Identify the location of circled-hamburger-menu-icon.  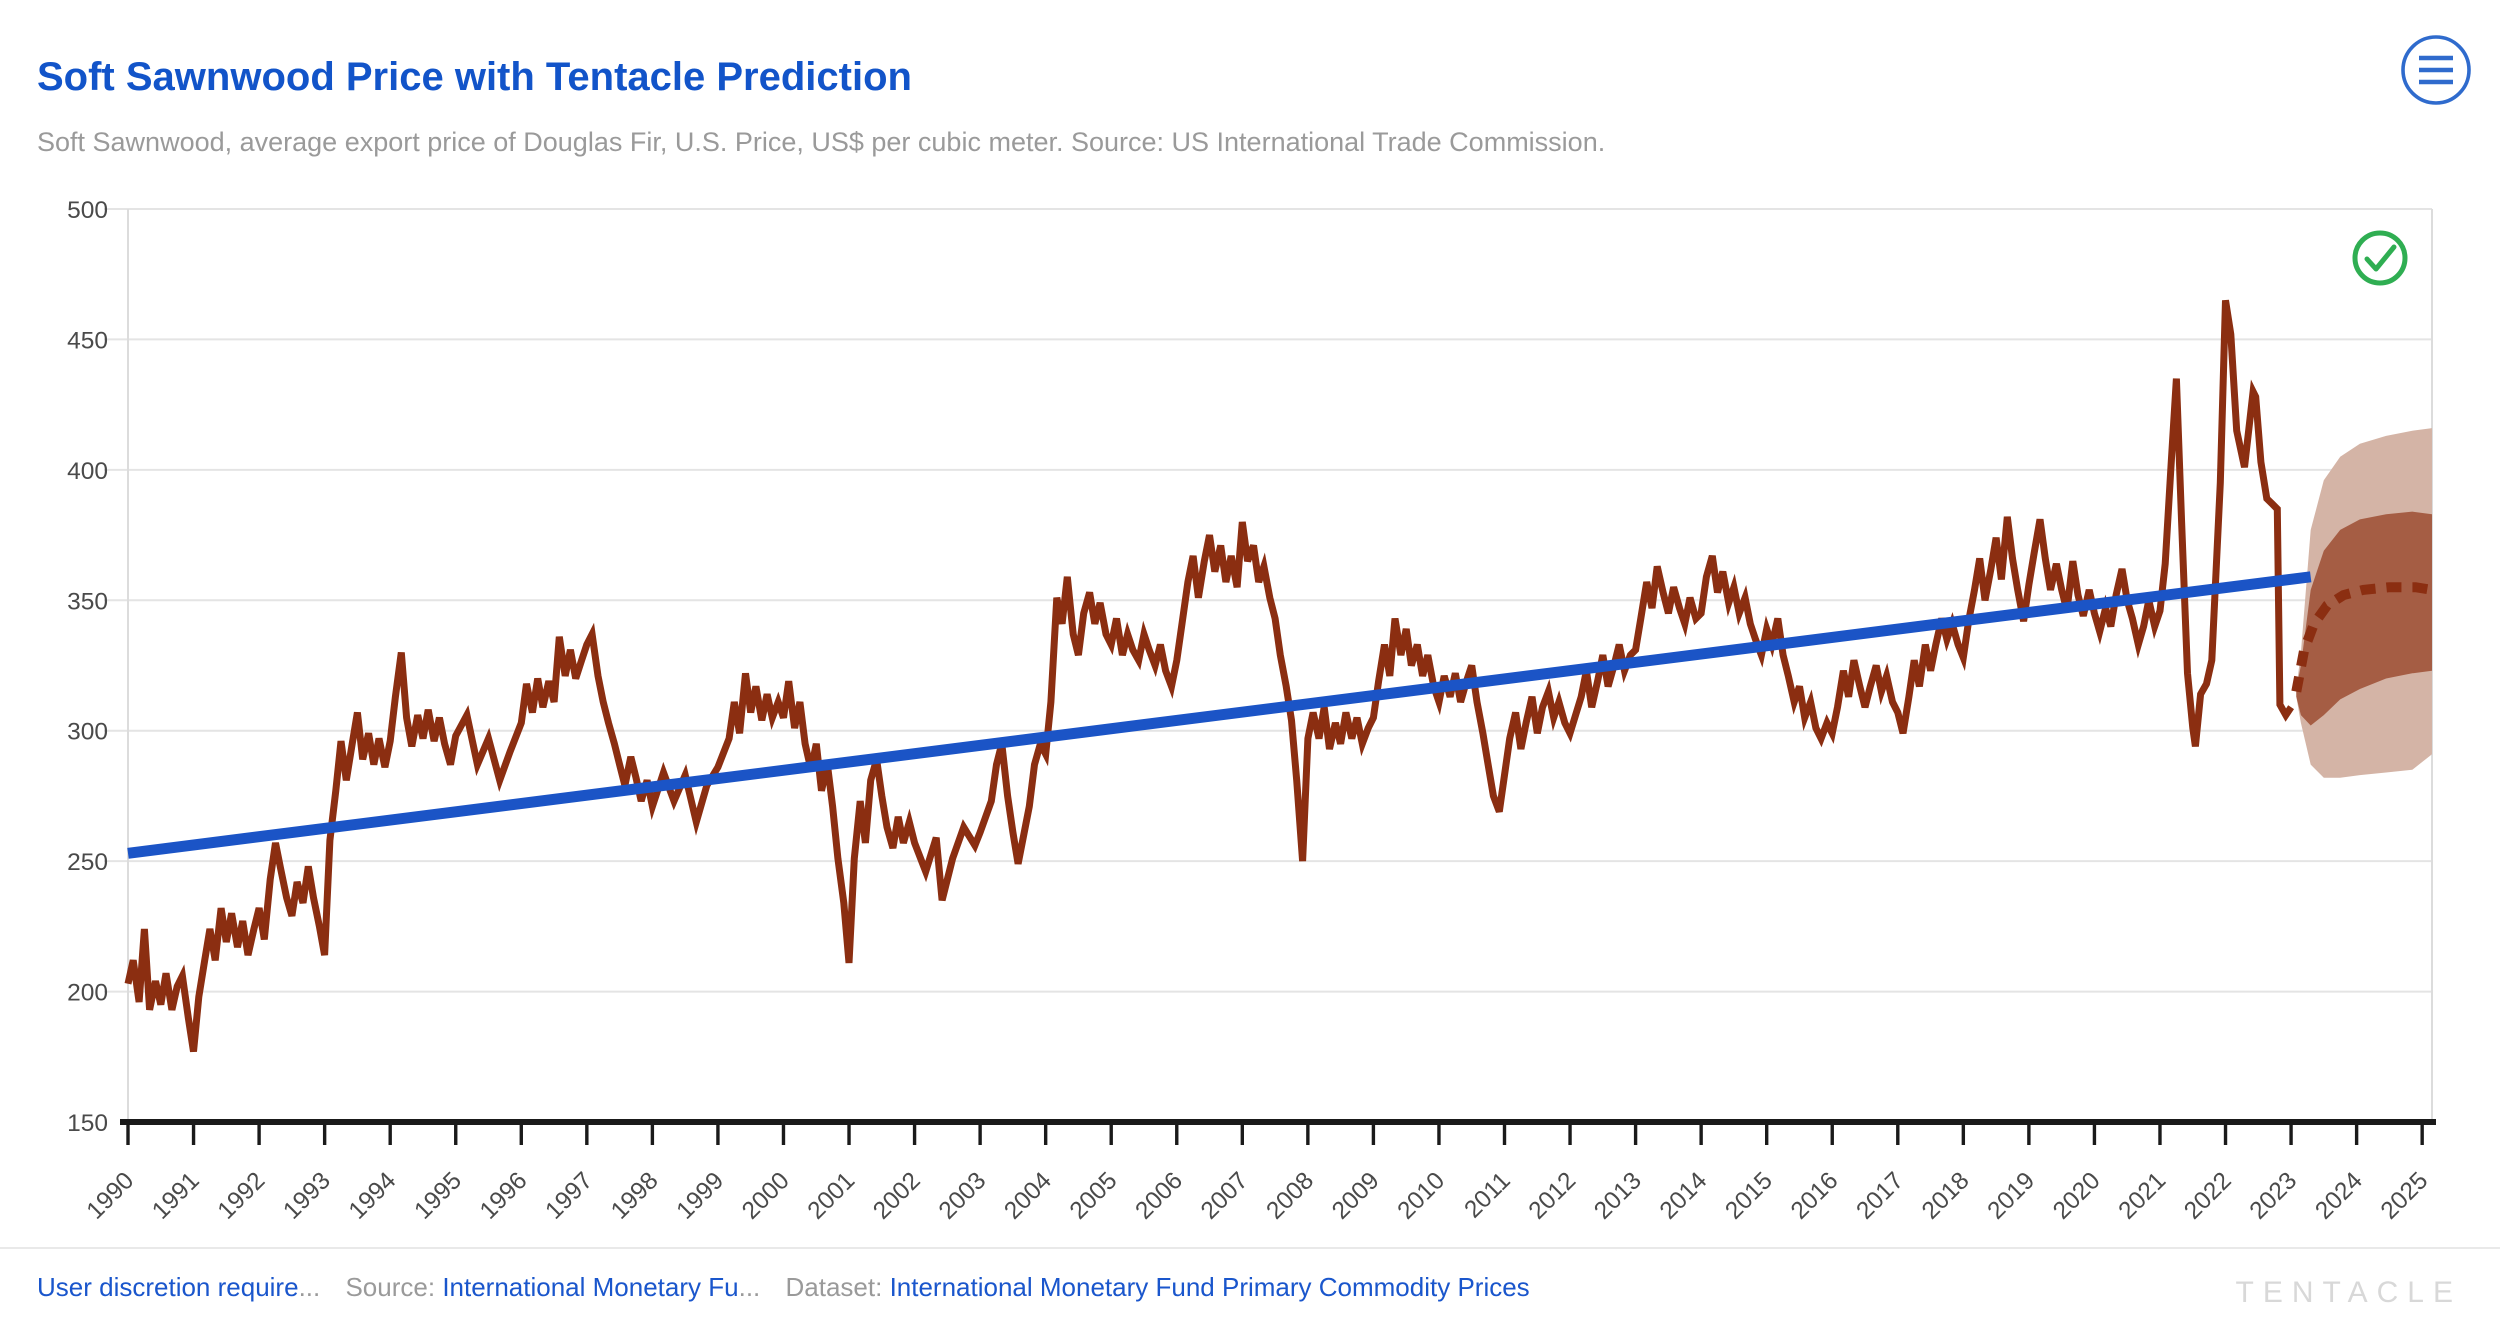
(2436, 70).